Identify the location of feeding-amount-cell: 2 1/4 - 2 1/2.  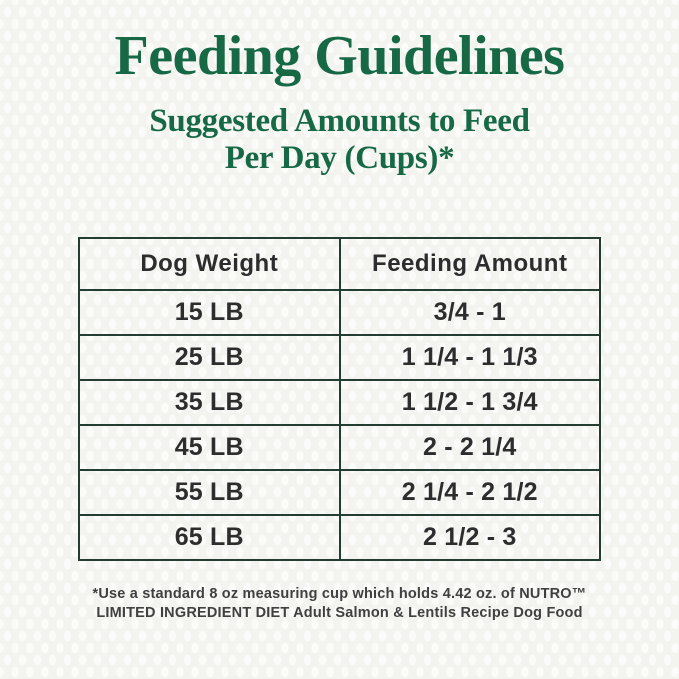
(469, 492).